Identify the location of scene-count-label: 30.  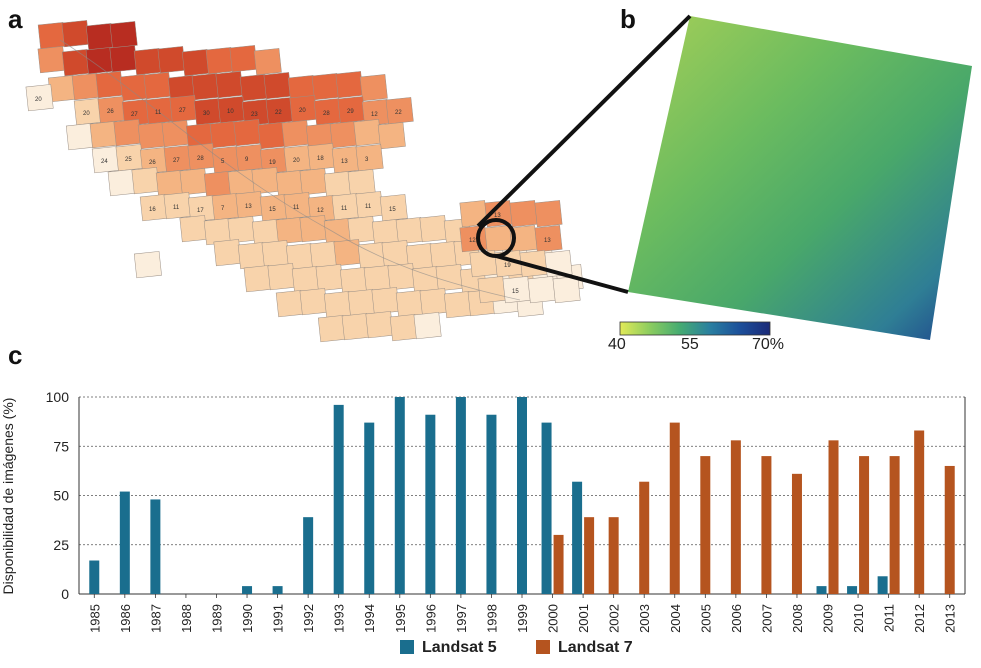
(206, 114).